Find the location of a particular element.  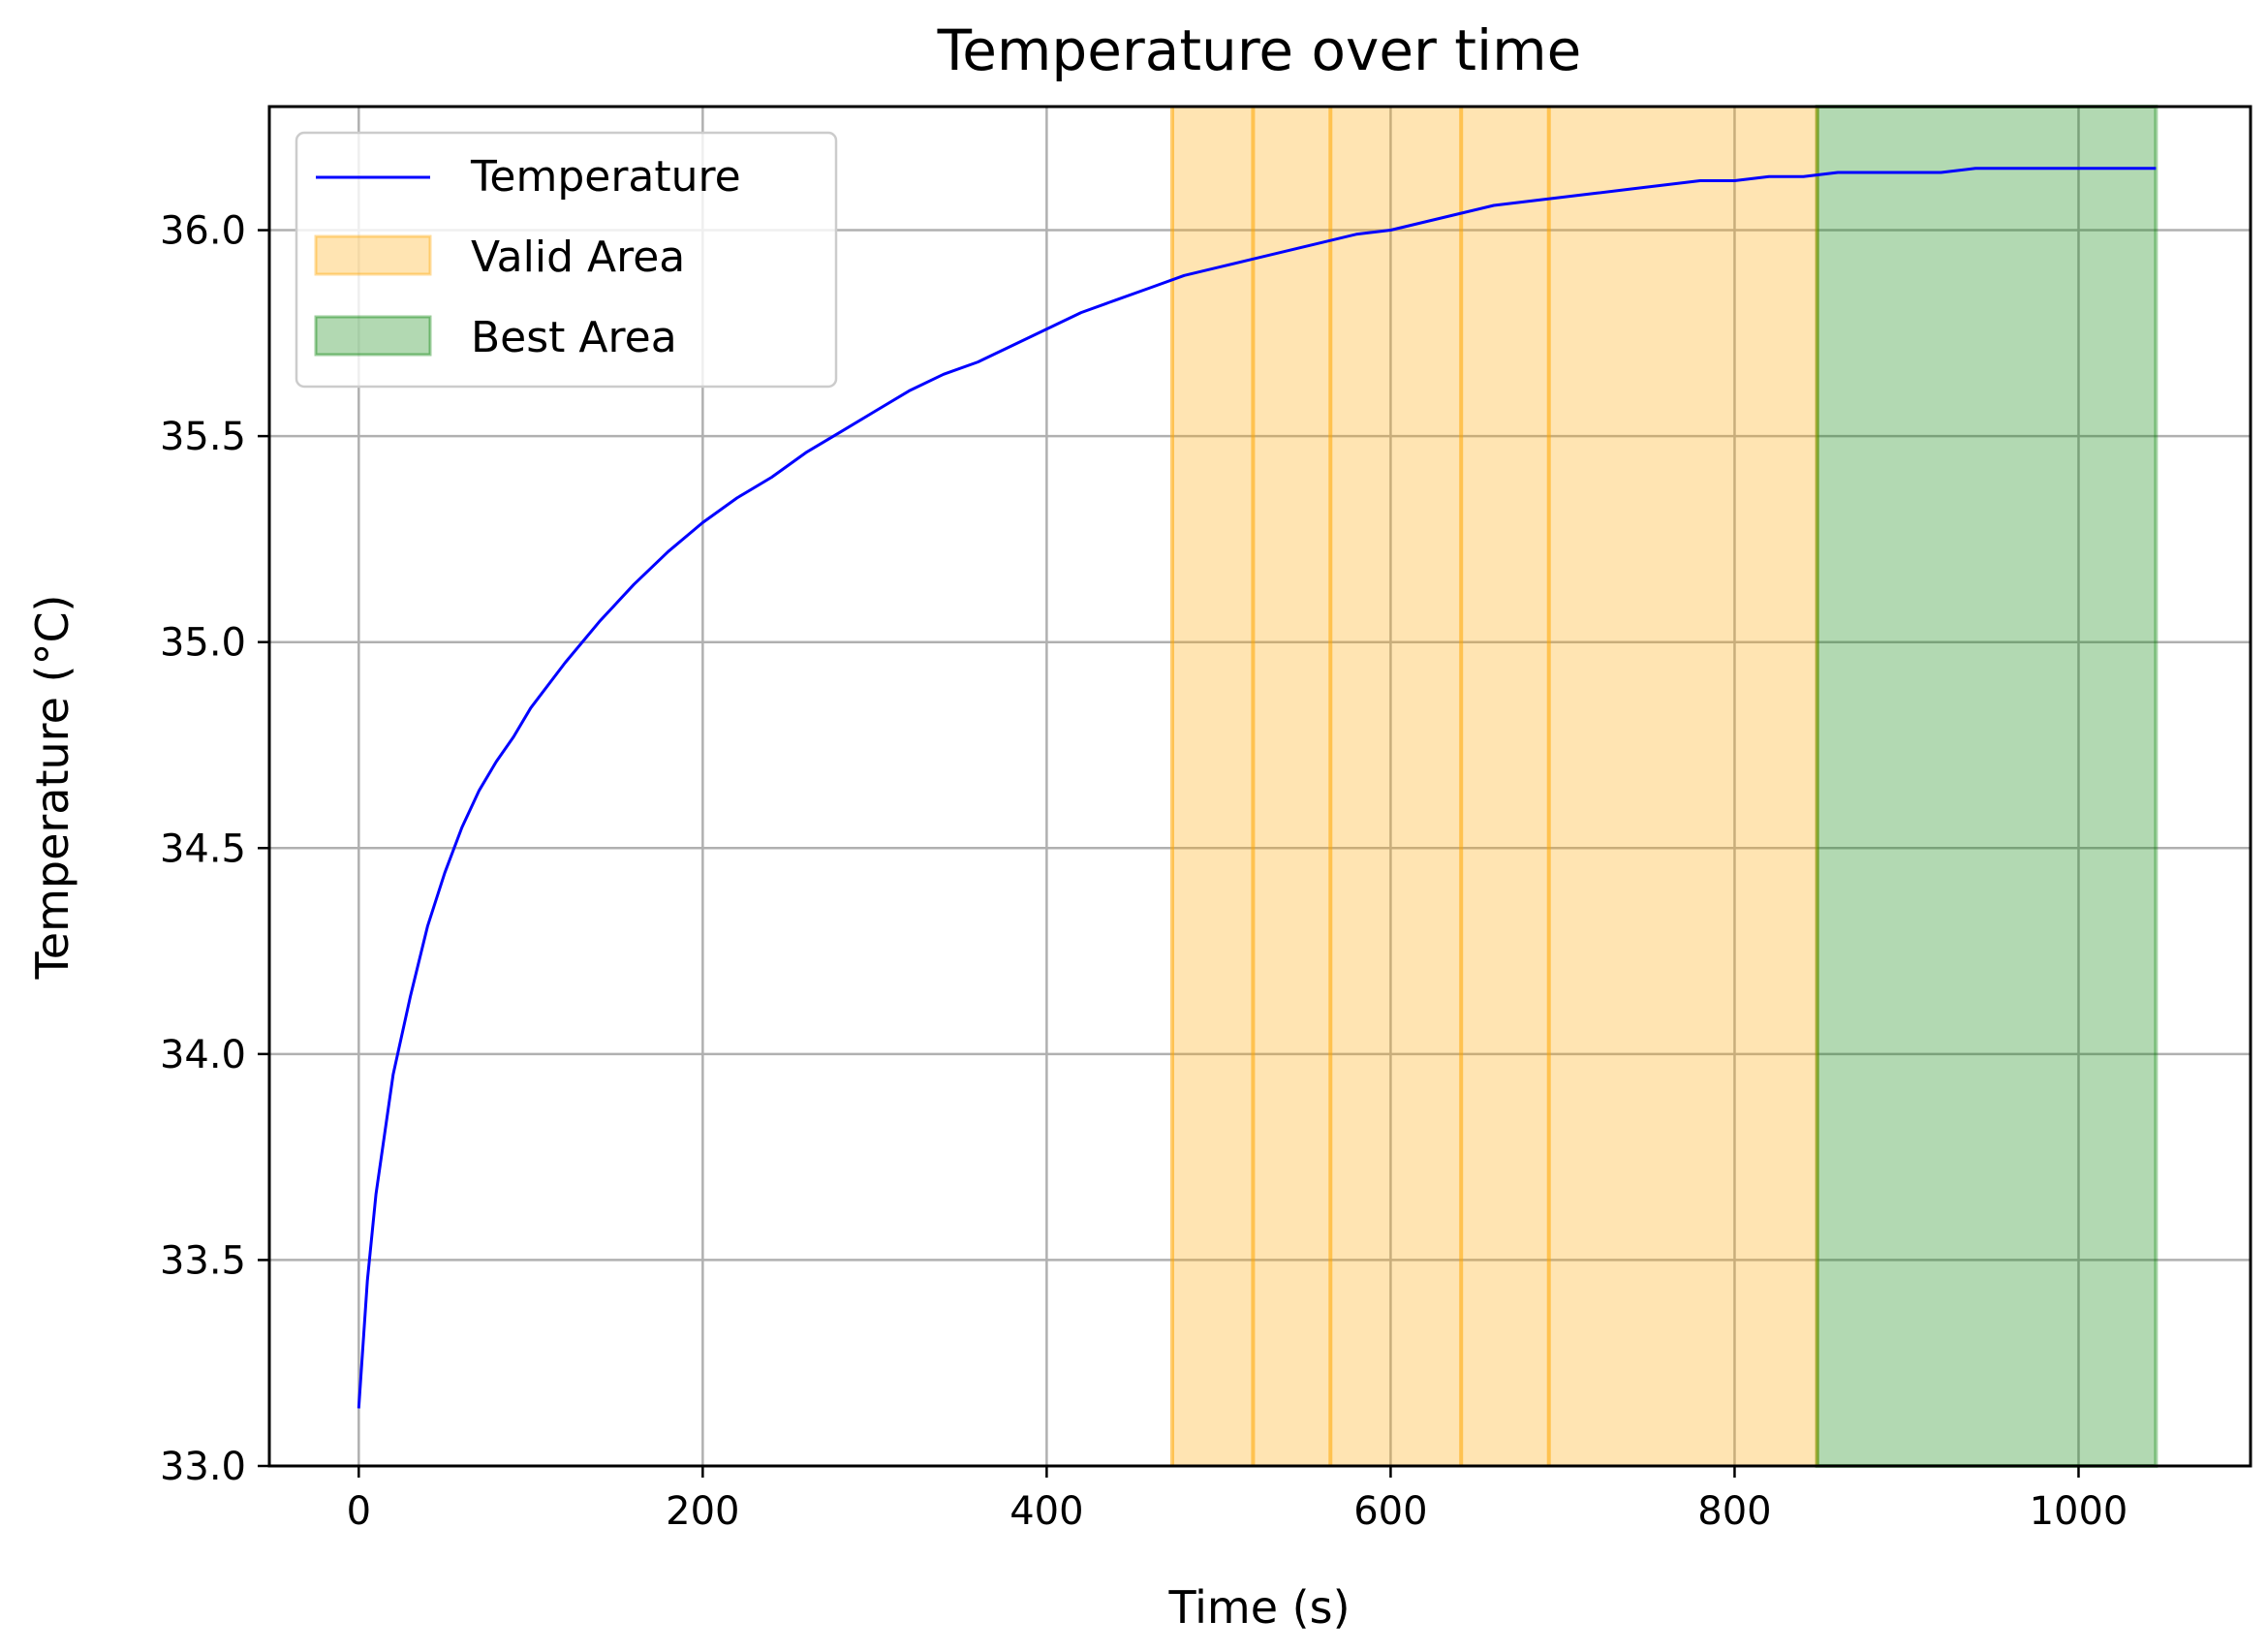

legend-valid-area-label: Valid Area is located at coordinates (578, 257).